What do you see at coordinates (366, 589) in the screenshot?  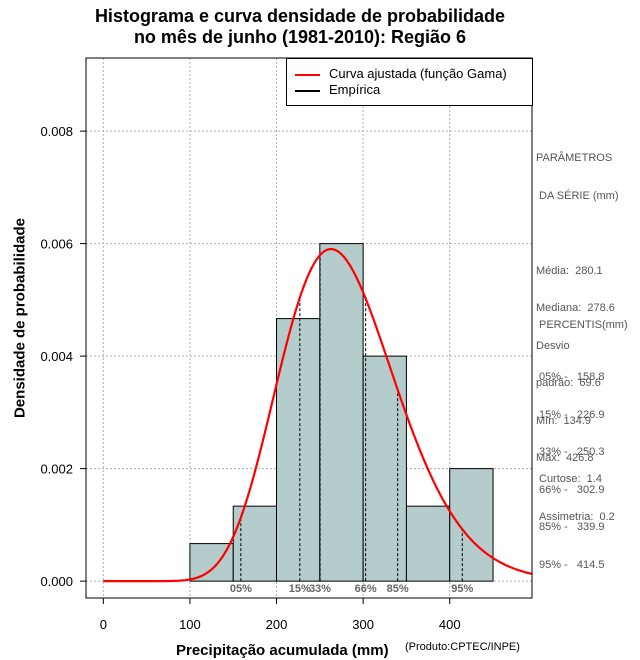 I see `percentile-label: 66%` at bounding box center [366, 589].